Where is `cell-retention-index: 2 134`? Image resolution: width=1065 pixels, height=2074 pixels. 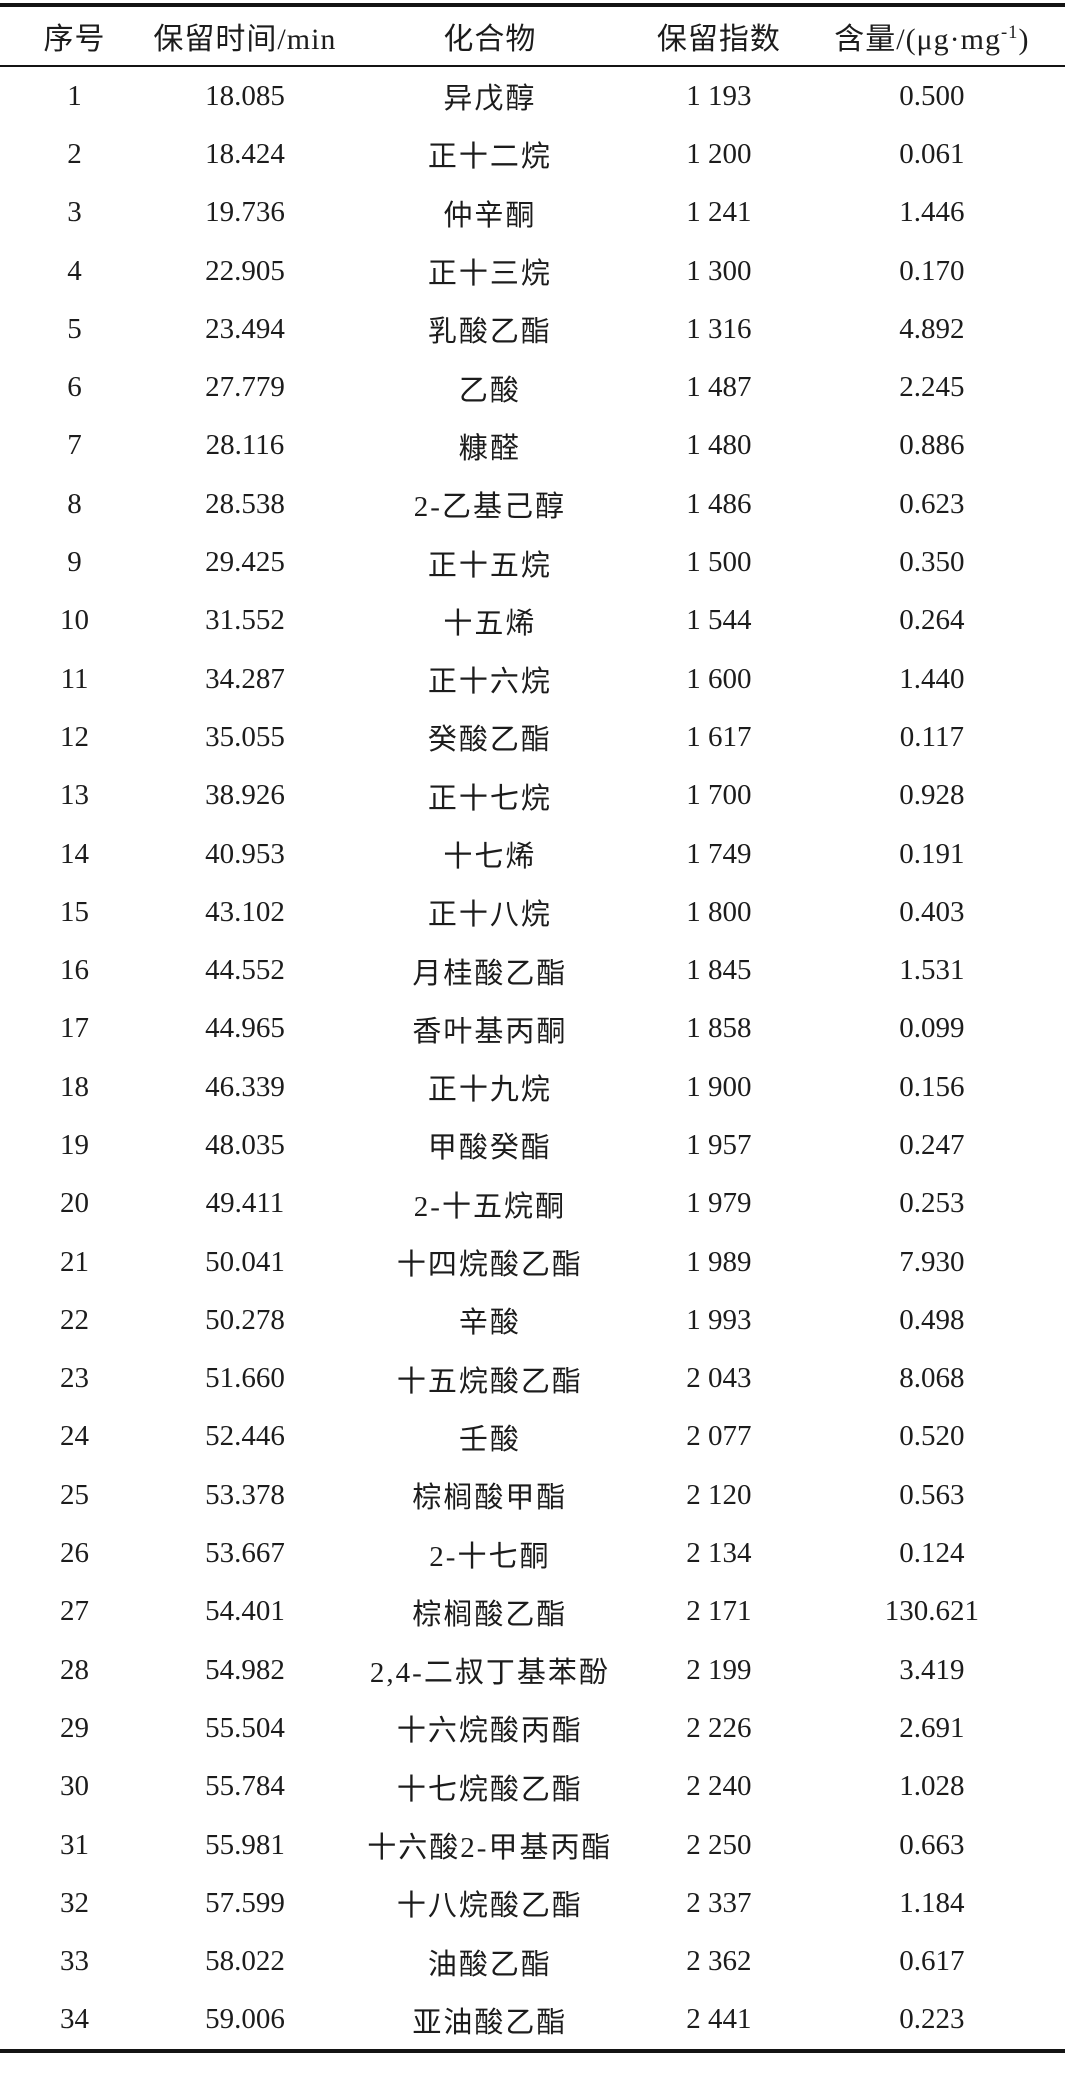
cell-retention-index: 2 134 is located at coordinates (719, 1553).